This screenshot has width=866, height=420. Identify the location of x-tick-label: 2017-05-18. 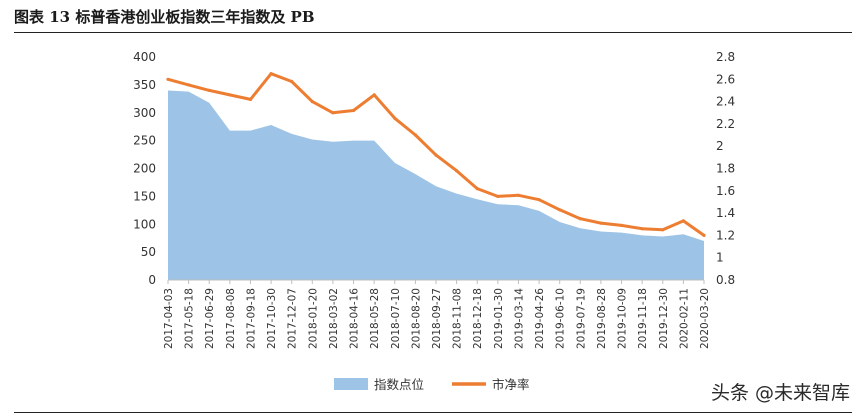
(190, 318).